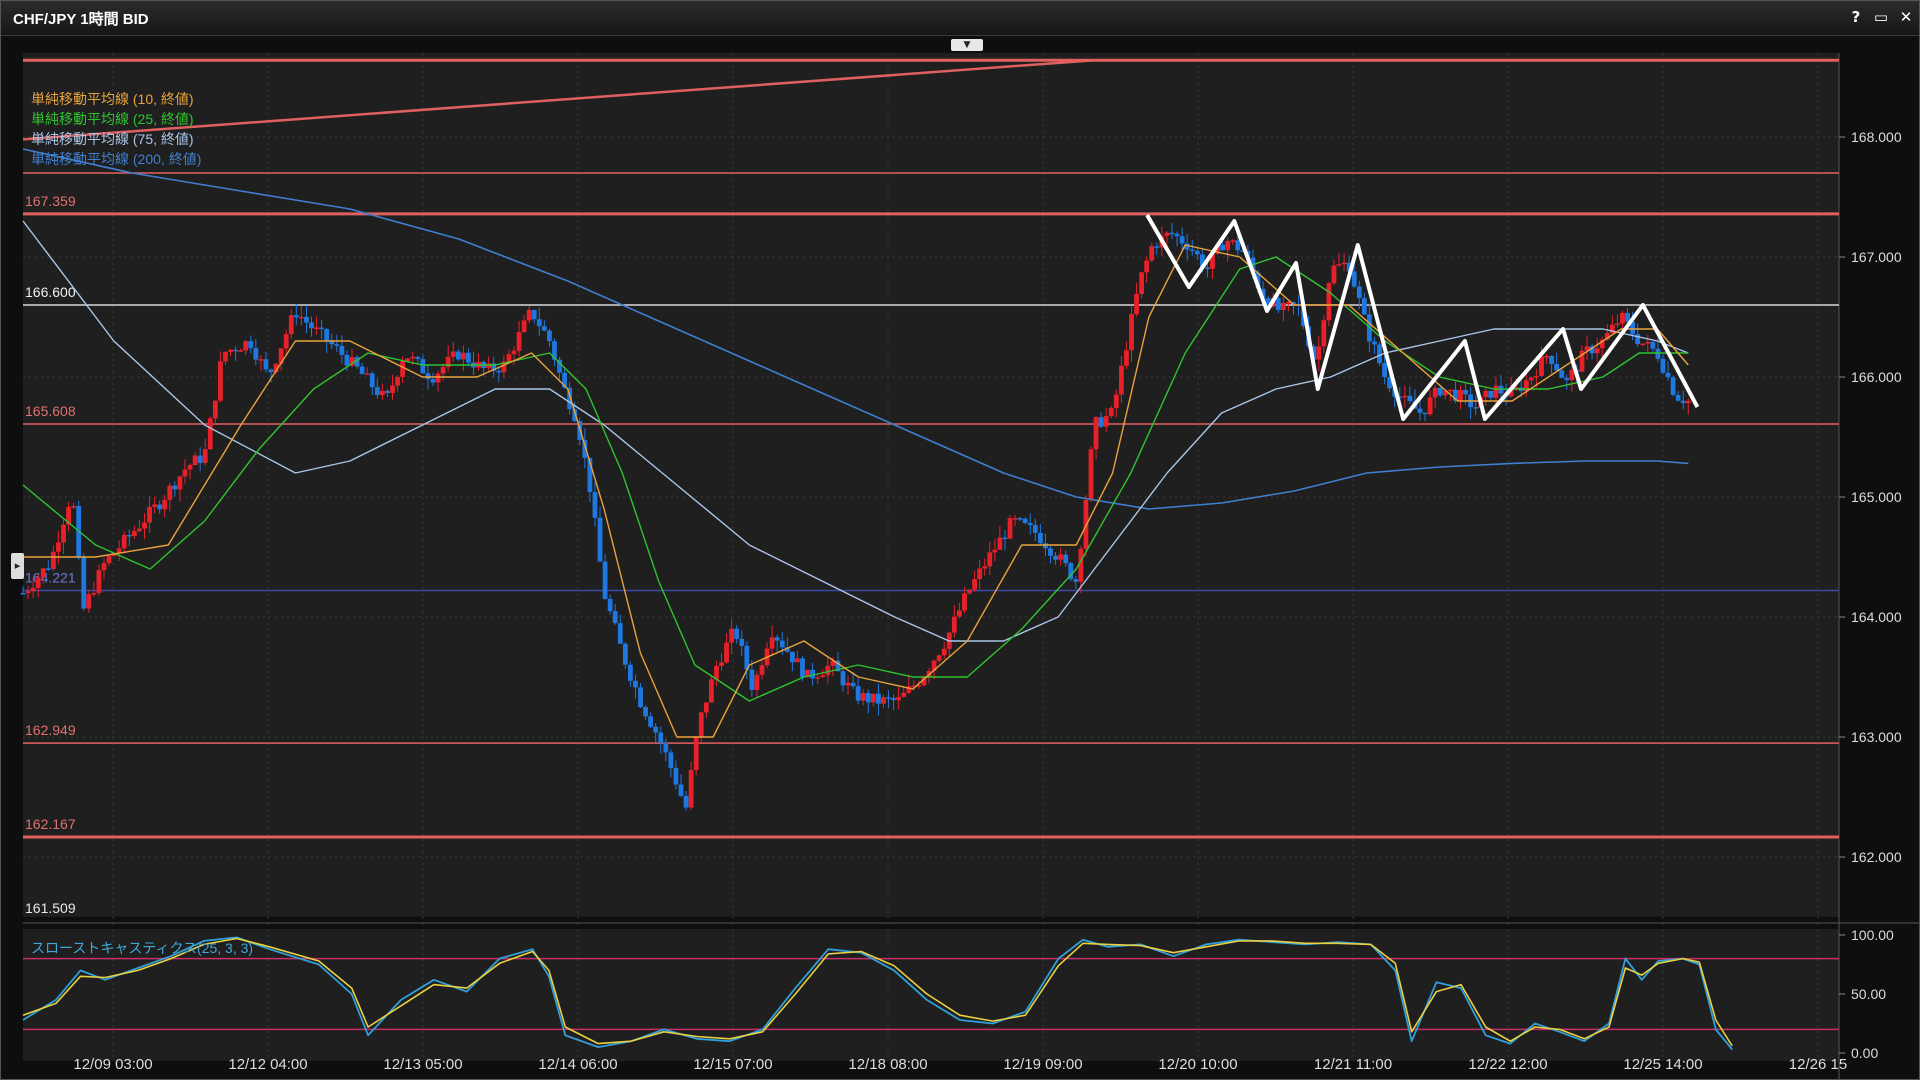 Image resolution: width=1920 pixels, height=1080 pixels. I want to click on x-tick-label: 12/13 05:00, so click(422, 1064).